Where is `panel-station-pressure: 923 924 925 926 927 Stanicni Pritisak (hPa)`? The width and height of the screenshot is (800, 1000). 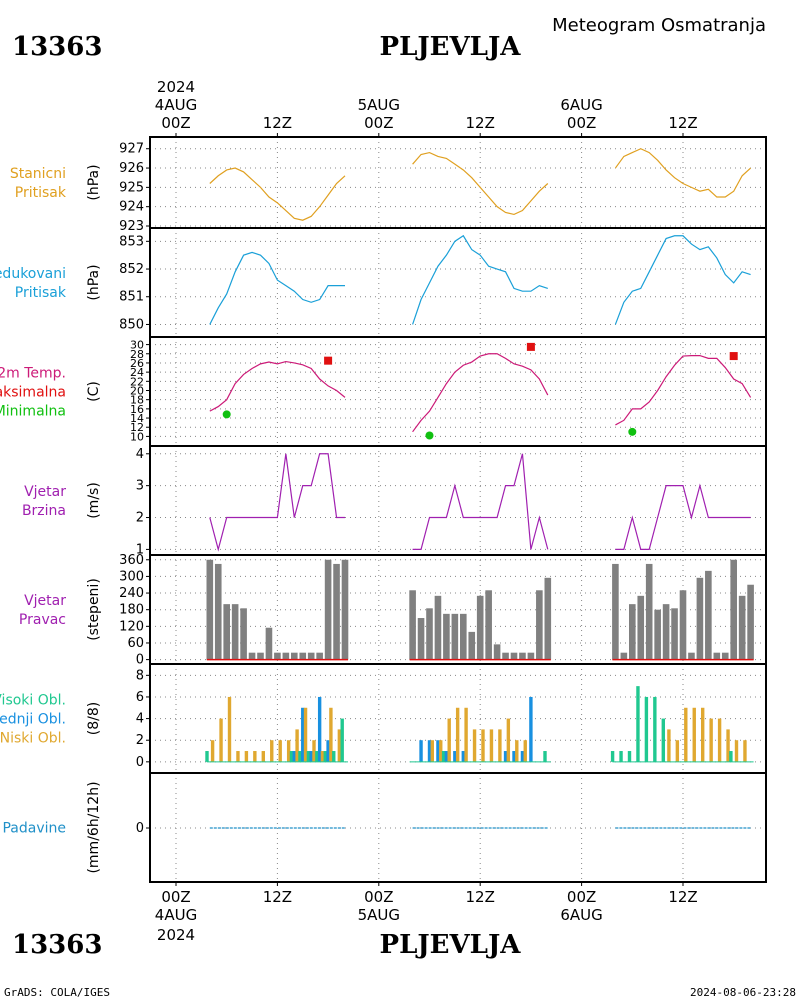
panel-station-pressure: 923 924 925 926 927 Stanicni Pritisak (hPa) is located at coordinates (388, 185).